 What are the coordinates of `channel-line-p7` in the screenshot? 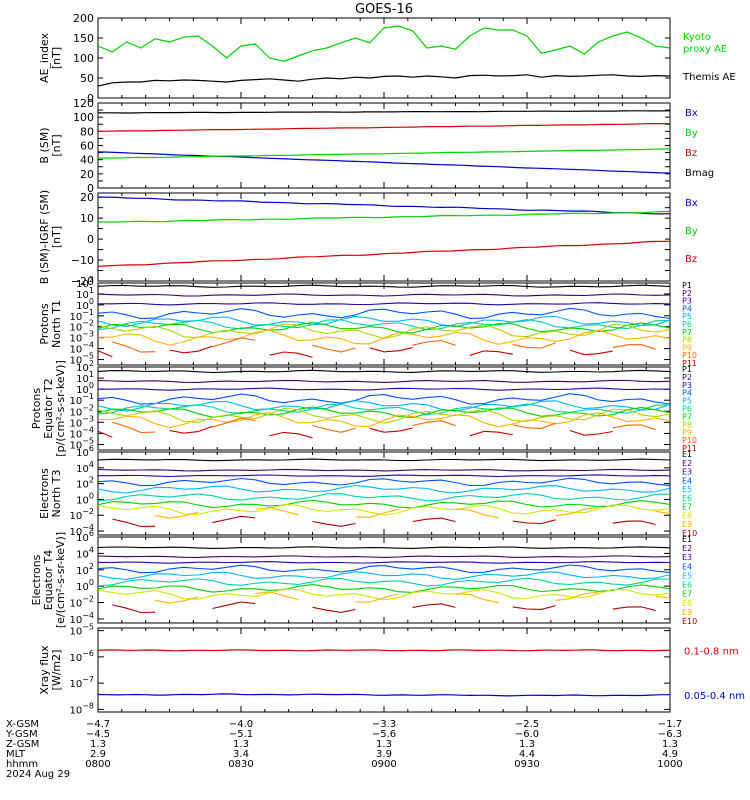 It's located at (384, 412).